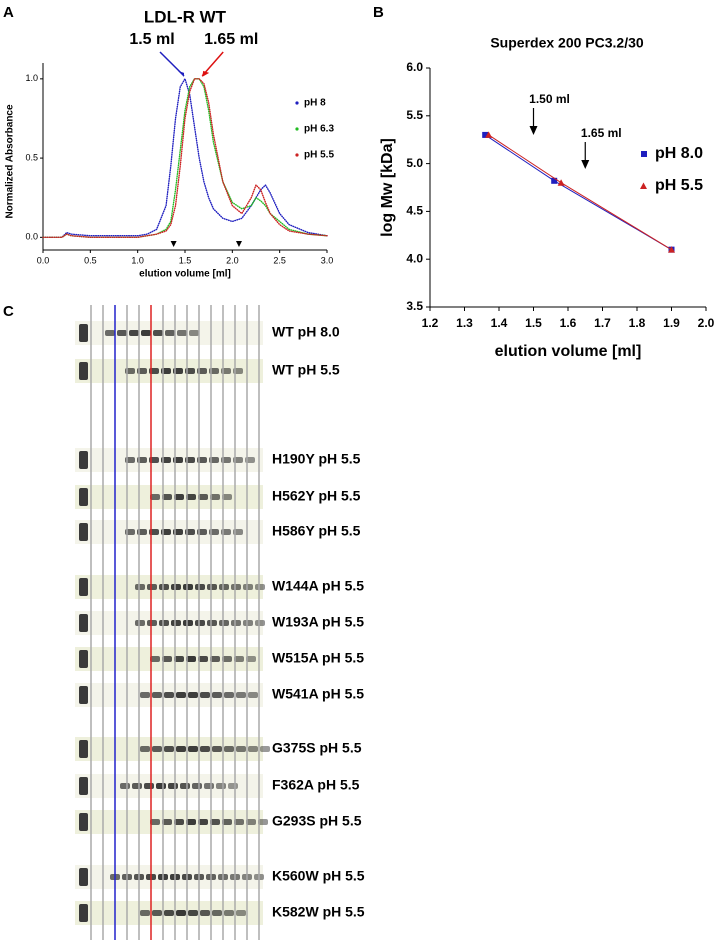  Describe the element at coordinates (430, 323) in the screenshot. I see `x-tick-label: 1.2` at that location.